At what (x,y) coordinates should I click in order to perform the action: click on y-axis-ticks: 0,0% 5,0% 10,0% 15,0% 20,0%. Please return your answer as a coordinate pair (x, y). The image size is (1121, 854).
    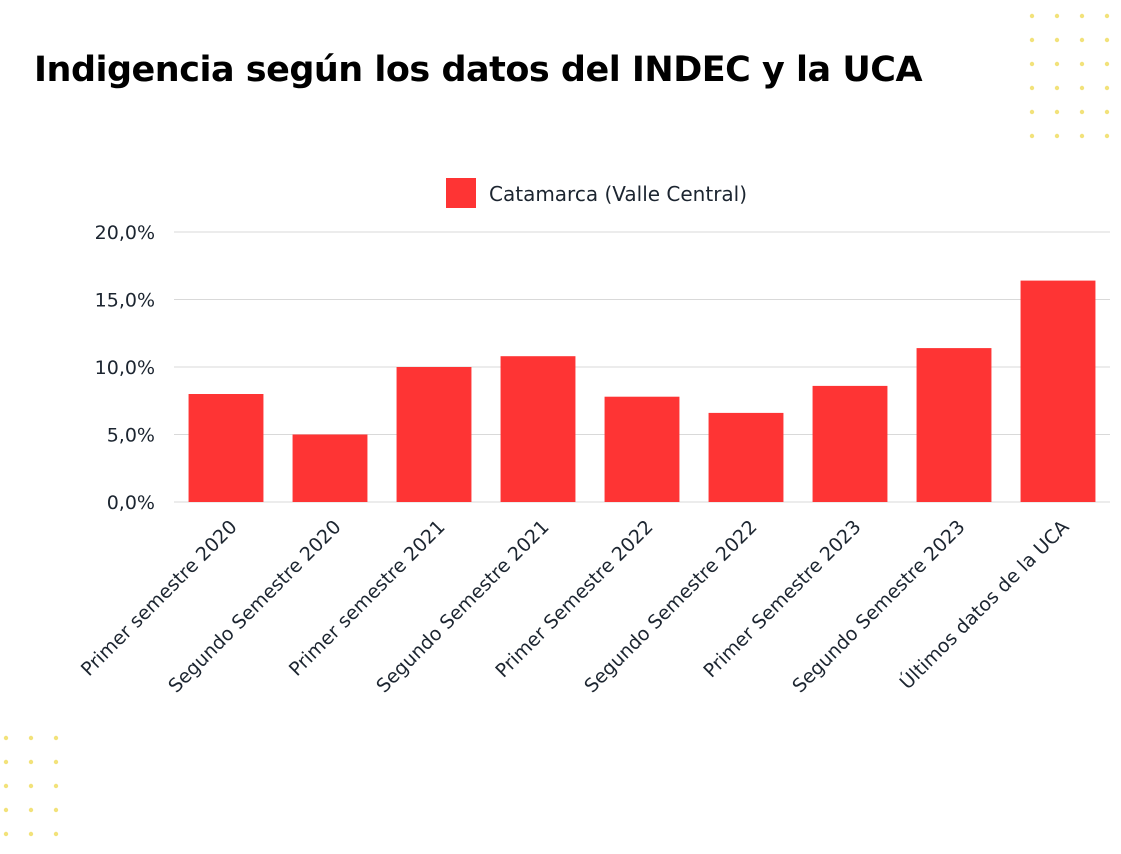
    Looking at the image, I should click on (125, 368).